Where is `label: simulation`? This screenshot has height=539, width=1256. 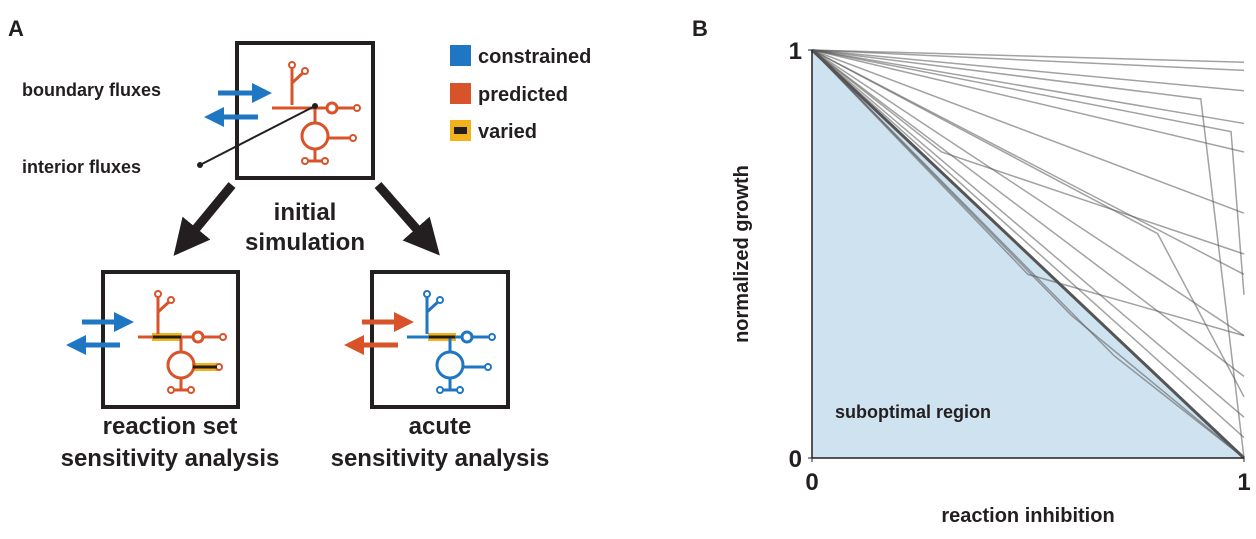 label: simulation is located at coordinates (305, 242).